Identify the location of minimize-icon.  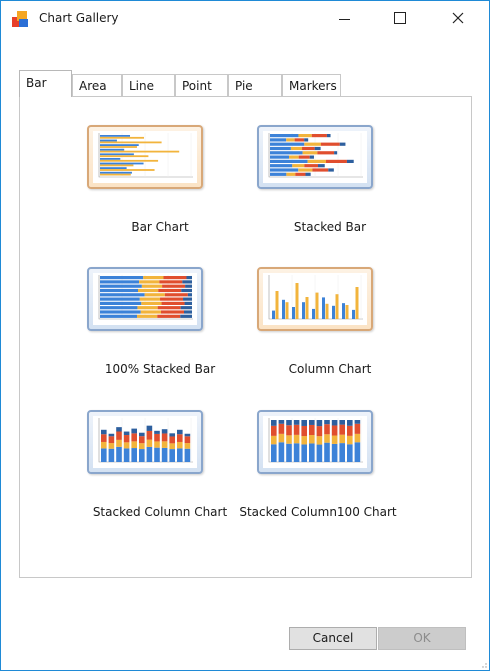
(344, 19).